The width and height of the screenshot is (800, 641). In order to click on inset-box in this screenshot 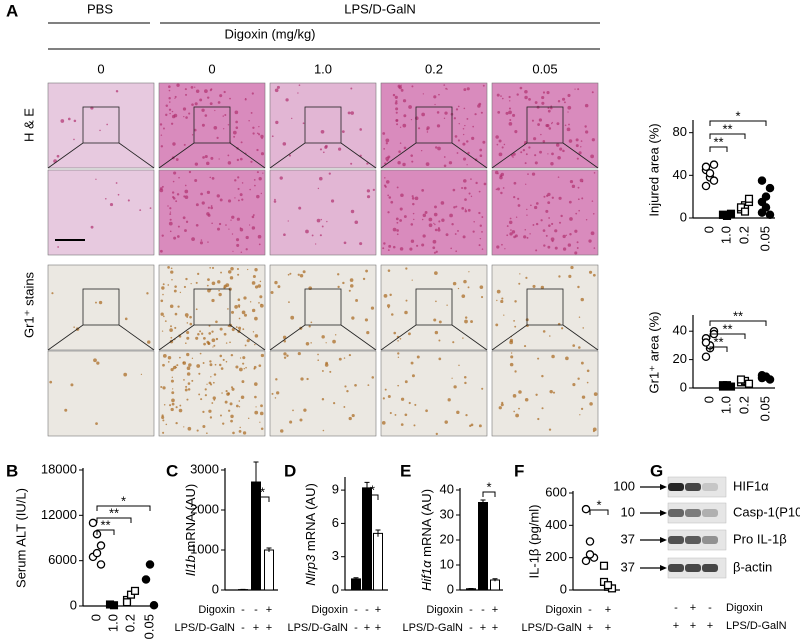, I will do `click(101, 307)`.